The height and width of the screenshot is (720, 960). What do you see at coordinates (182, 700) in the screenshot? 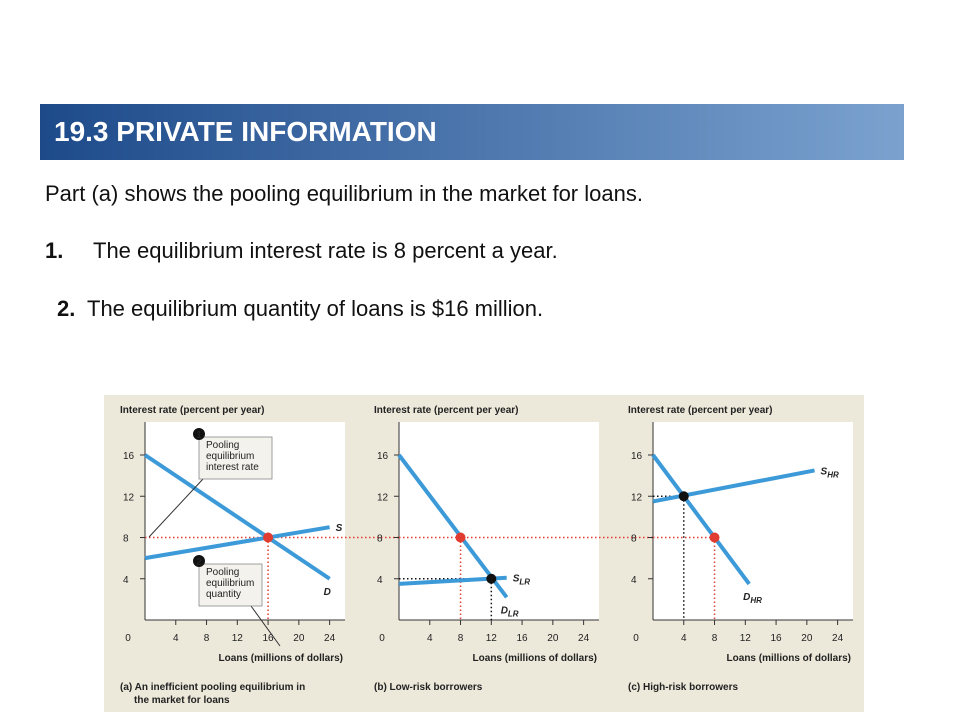
I see `caption: the market for loans` at bounding box center [182, 700].